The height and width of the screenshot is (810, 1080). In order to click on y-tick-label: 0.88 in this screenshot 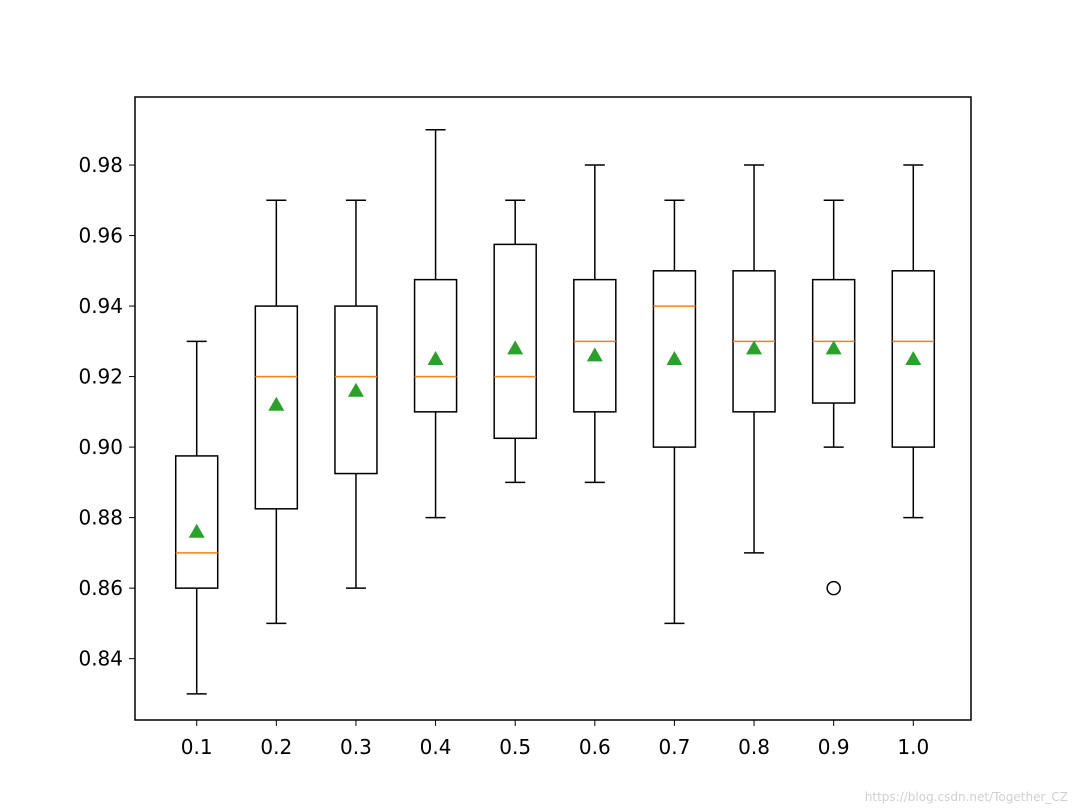, I will do `click(100, 518)`.